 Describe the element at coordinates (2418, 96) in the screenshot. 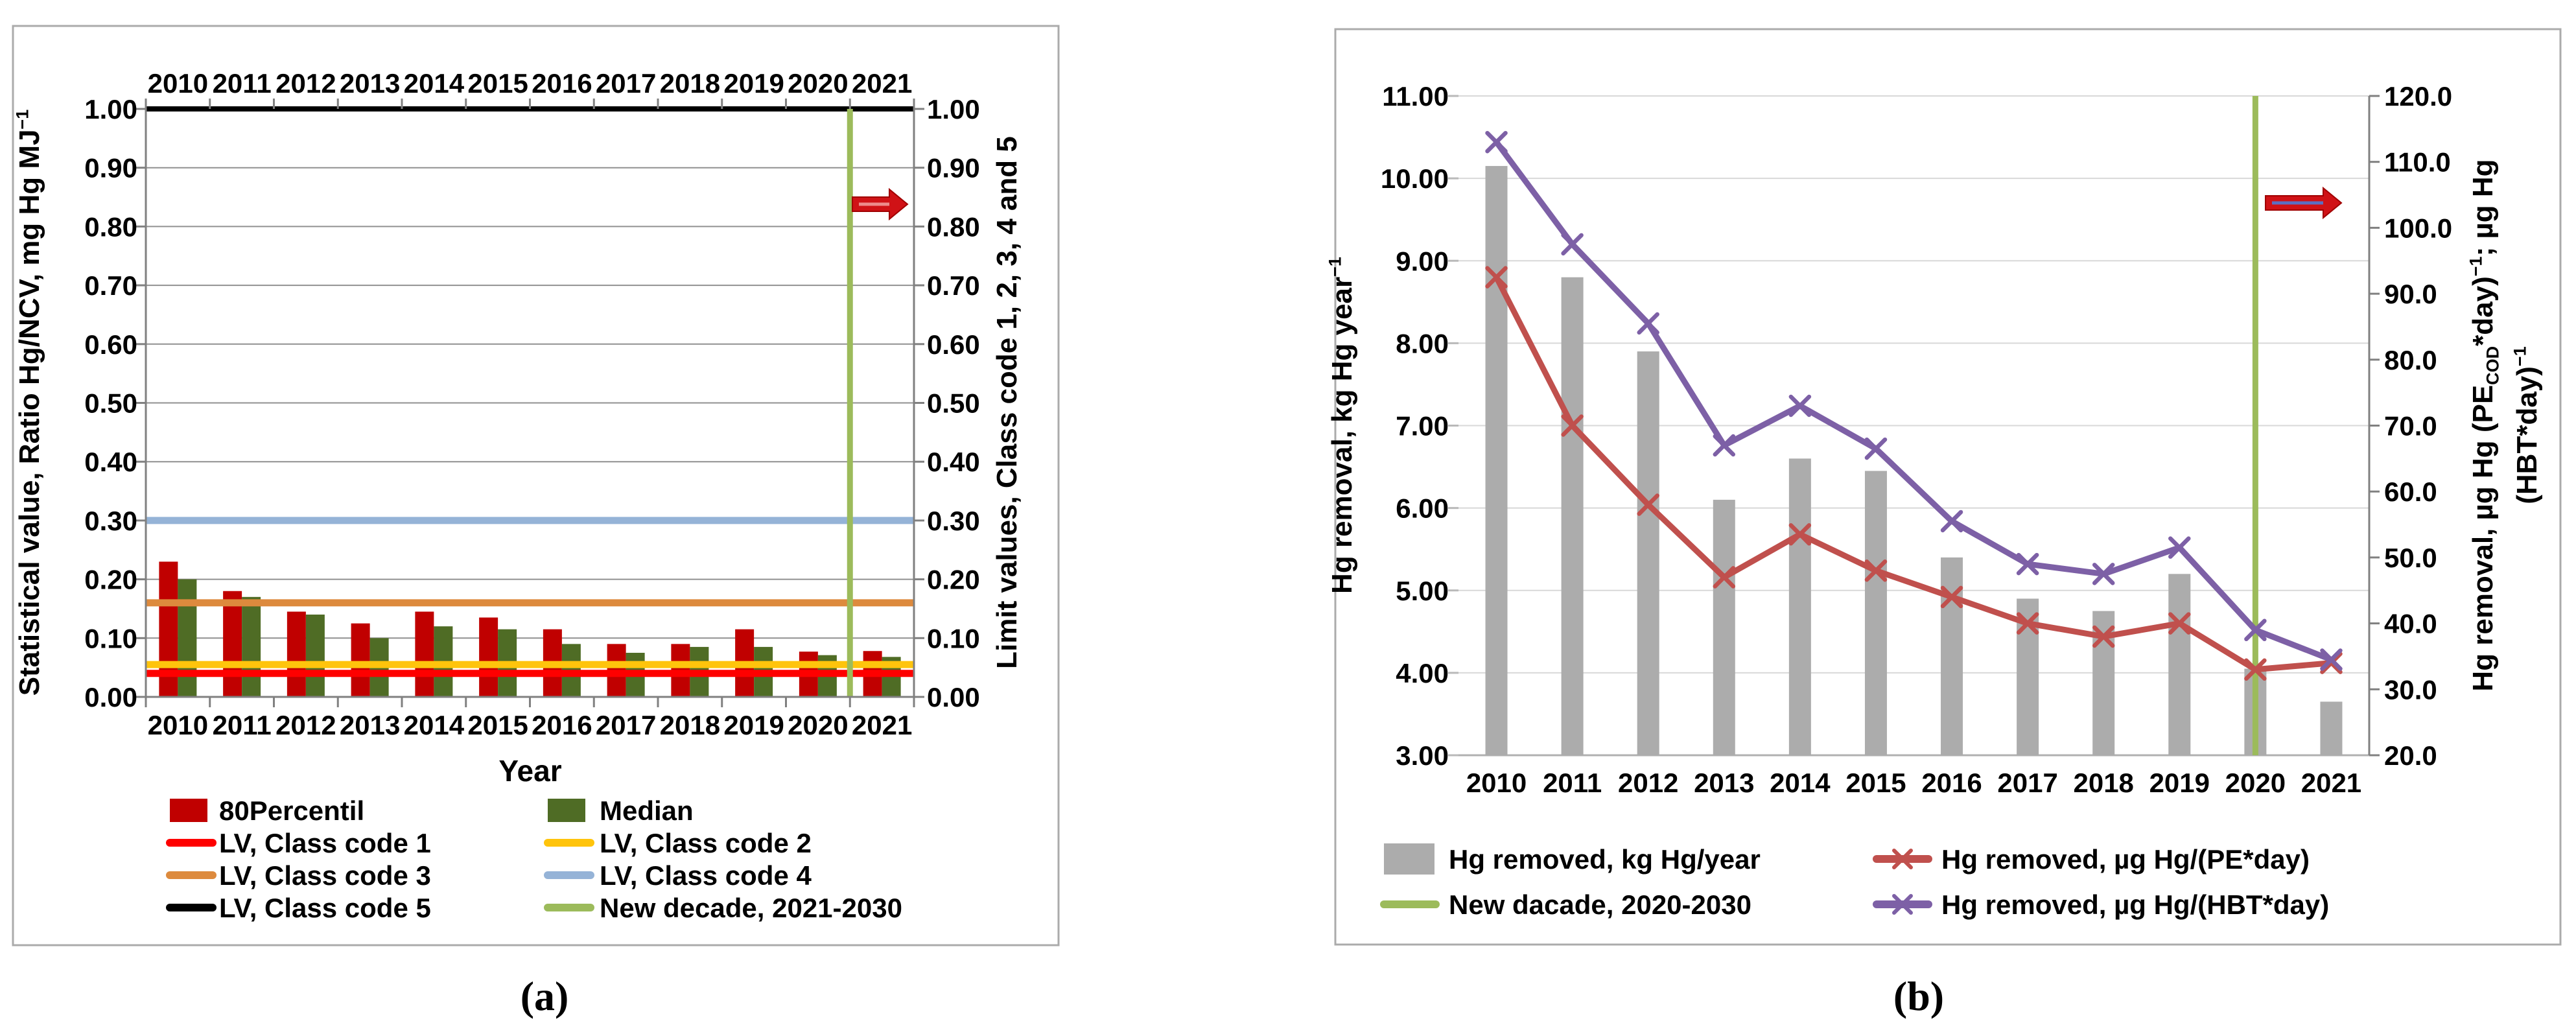

I see `label: 120.0` at that location.